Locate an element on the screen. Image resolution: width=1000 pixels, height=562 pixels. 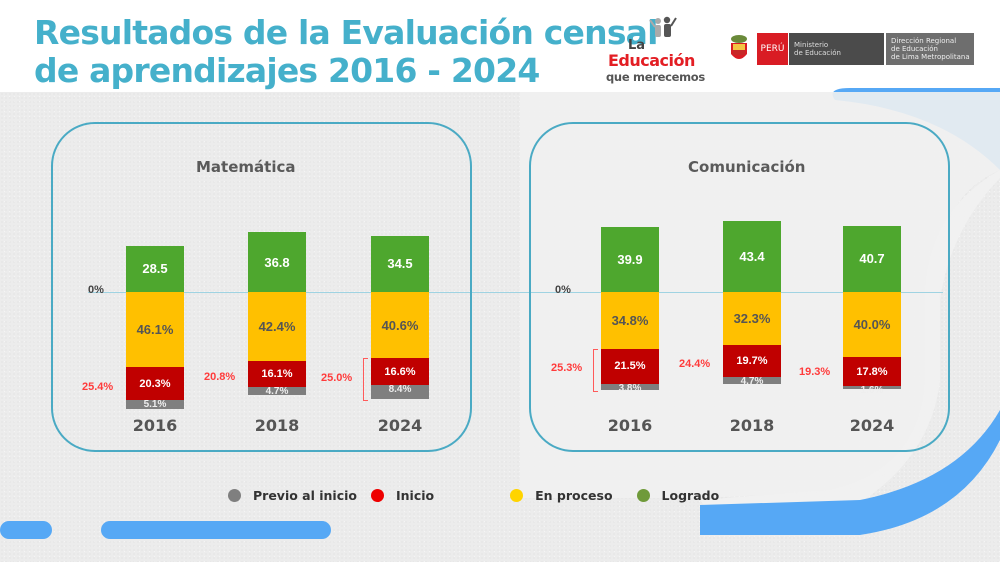
bar-logrado-2024: 34.5 is located at coordinates (400, 263).